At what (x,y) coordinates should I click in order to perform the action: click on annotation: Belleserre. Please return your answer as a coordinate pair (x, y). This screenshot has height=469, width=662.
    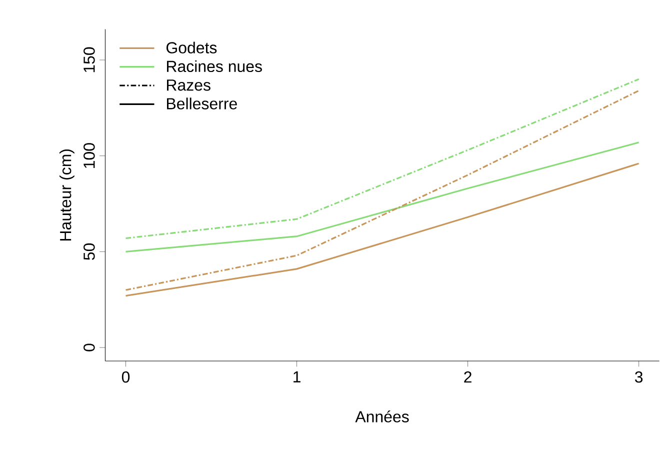
    Looking at the image, I should click on (202, 104).